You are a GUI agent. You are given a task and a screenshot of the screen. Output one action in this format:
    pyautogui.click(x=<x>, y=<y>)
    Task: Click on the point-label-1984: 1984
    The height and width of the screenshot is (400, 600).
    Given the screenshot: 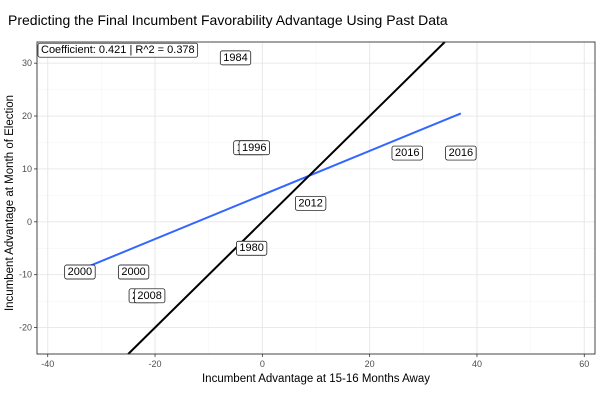 What is the action you would take?
    pyautogui.click(x=235, y=58)
    